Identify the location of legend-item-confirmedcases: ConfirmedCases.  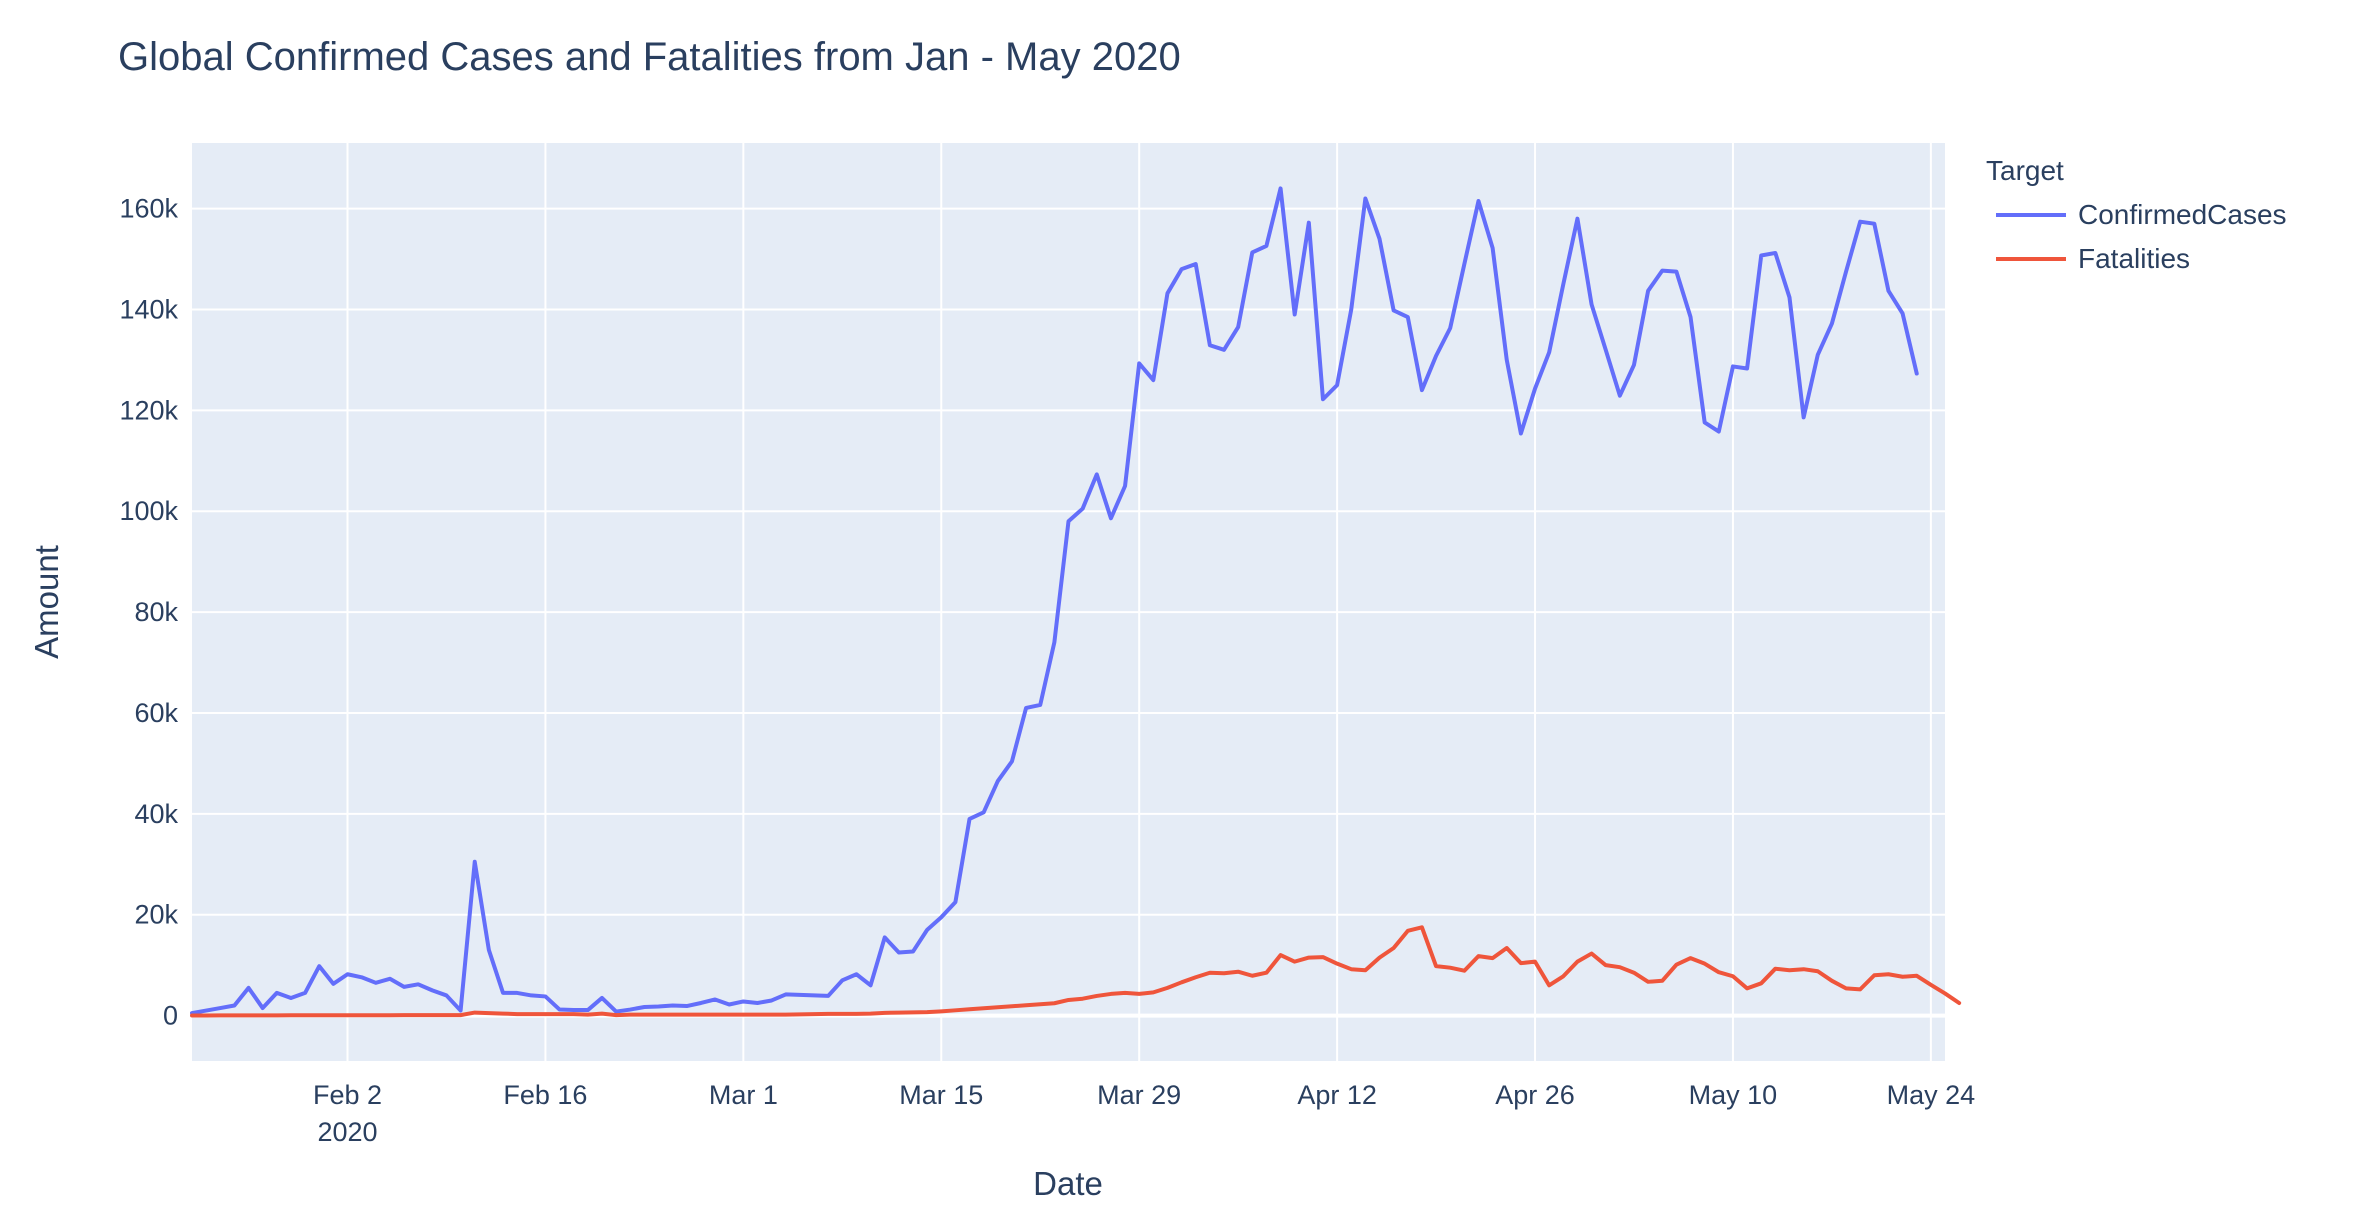
(2141, 214).